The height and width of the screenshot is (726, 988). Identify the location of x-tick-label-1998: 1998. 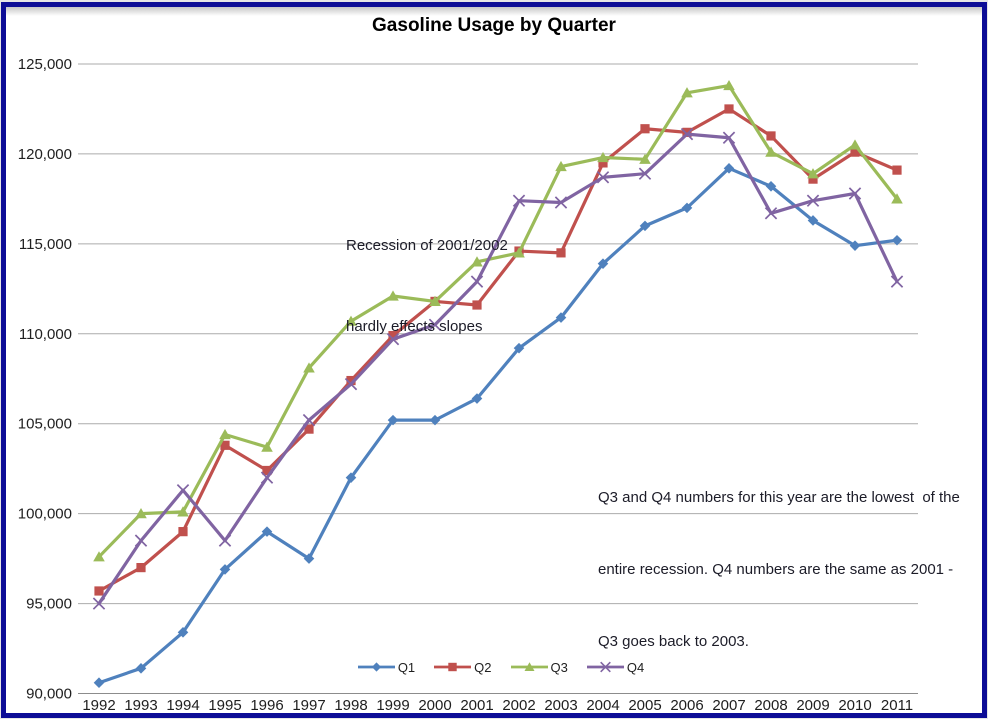
(350, 705).